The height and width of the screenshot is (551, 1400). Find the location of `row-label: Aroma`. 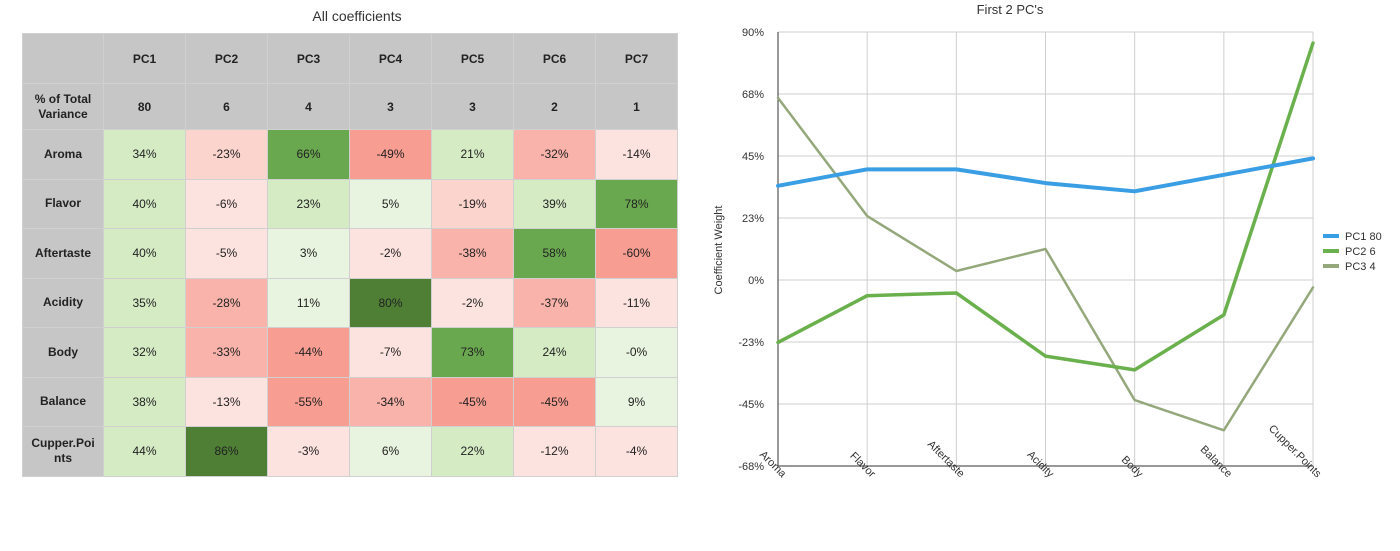

row-label: Aroma is located at coordinates (63, 154).